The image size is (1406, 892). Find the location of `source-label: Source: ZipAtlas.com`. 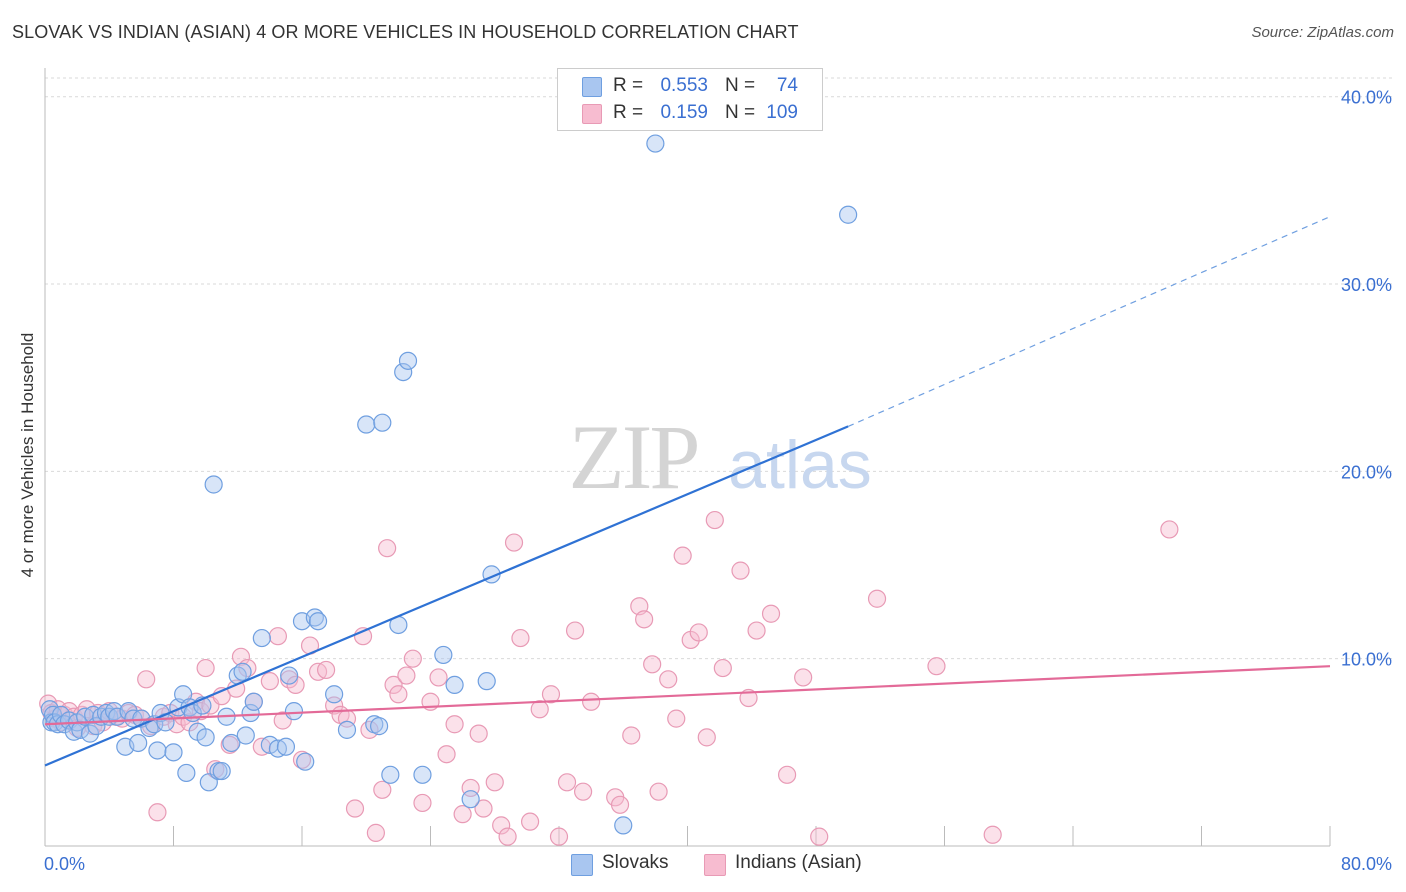

source-label: Source: ZipAtlas.com is located at coordinates (1322, 32).